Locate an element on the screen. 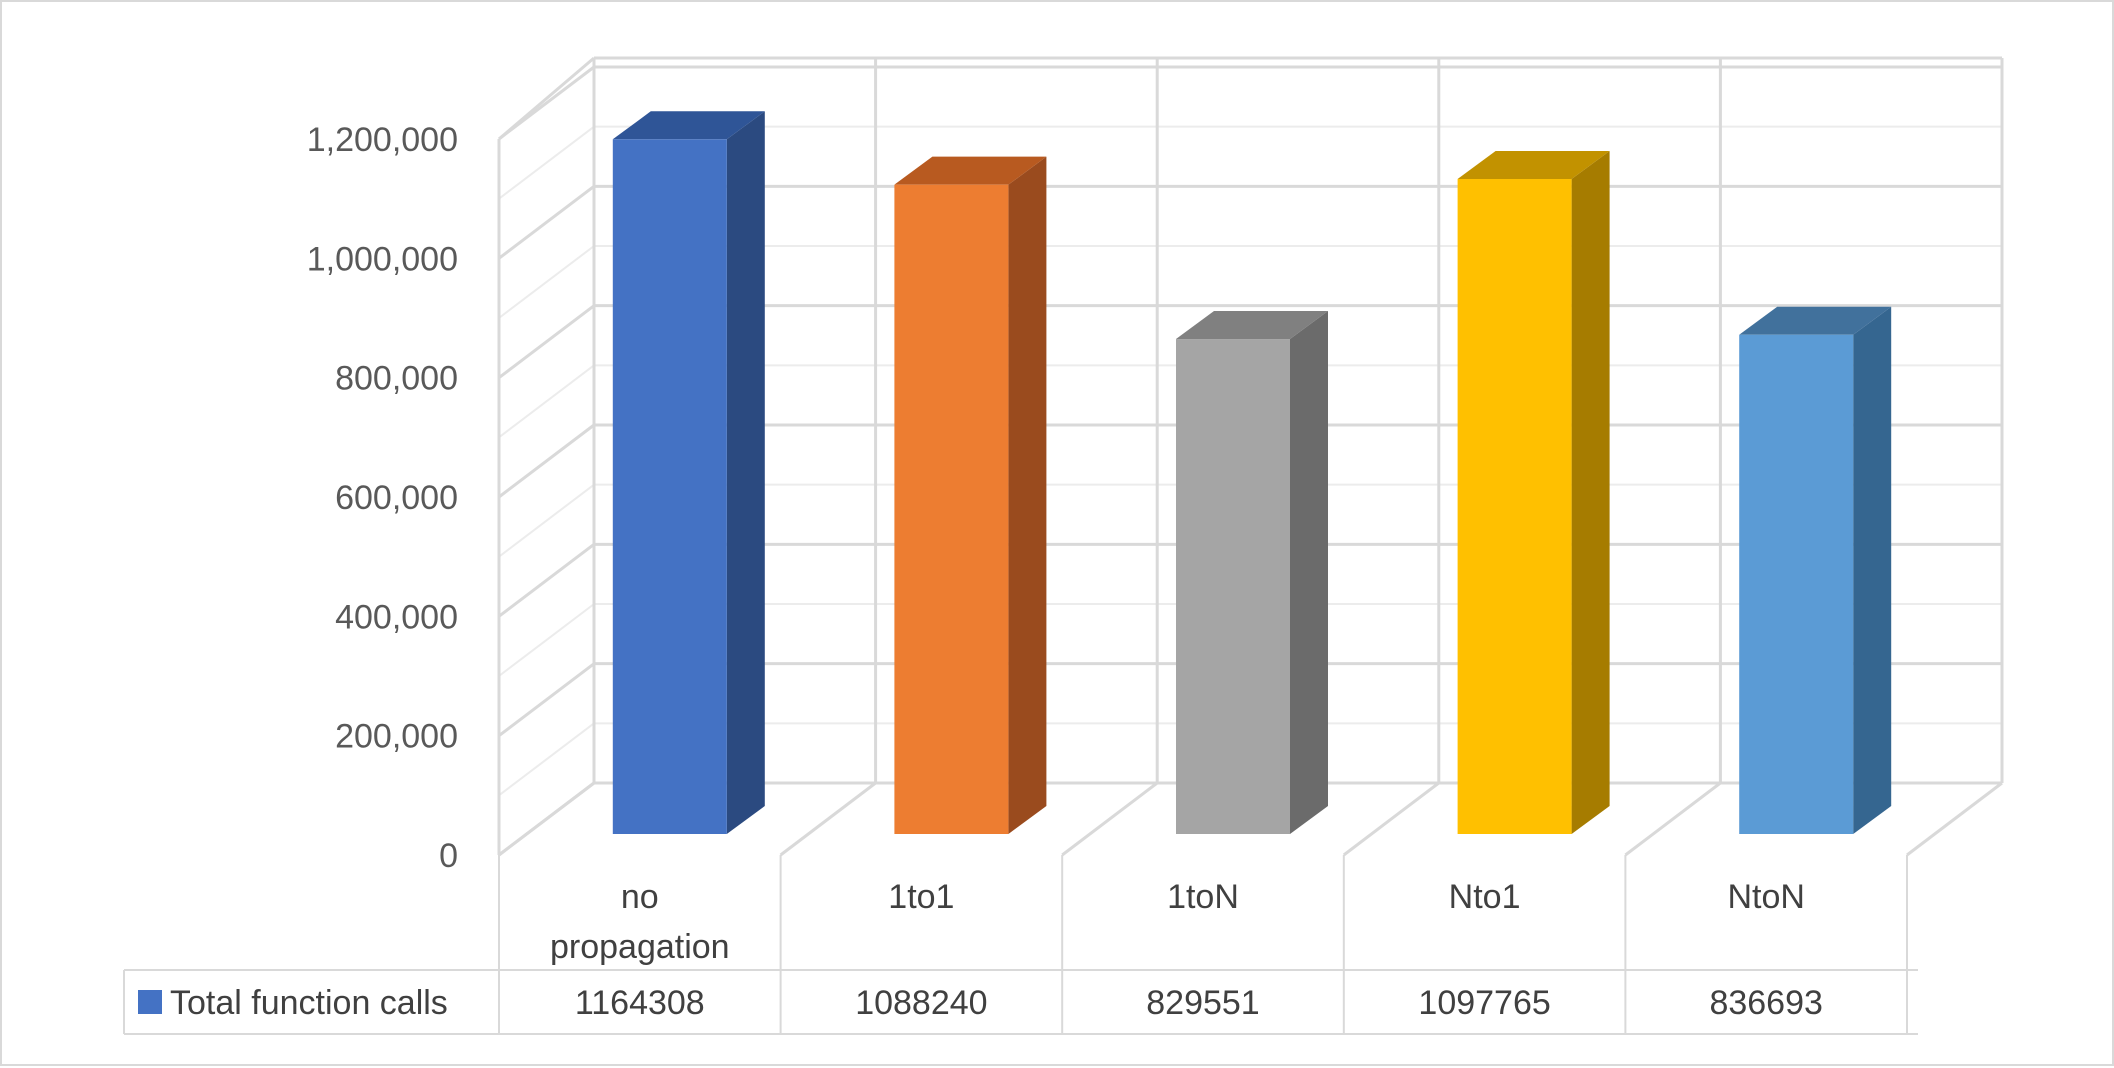 Image resolution: width=2114 pixels, height=1068 pixels. y-tick-label: 800,000 is located at coordinates (396, 379).